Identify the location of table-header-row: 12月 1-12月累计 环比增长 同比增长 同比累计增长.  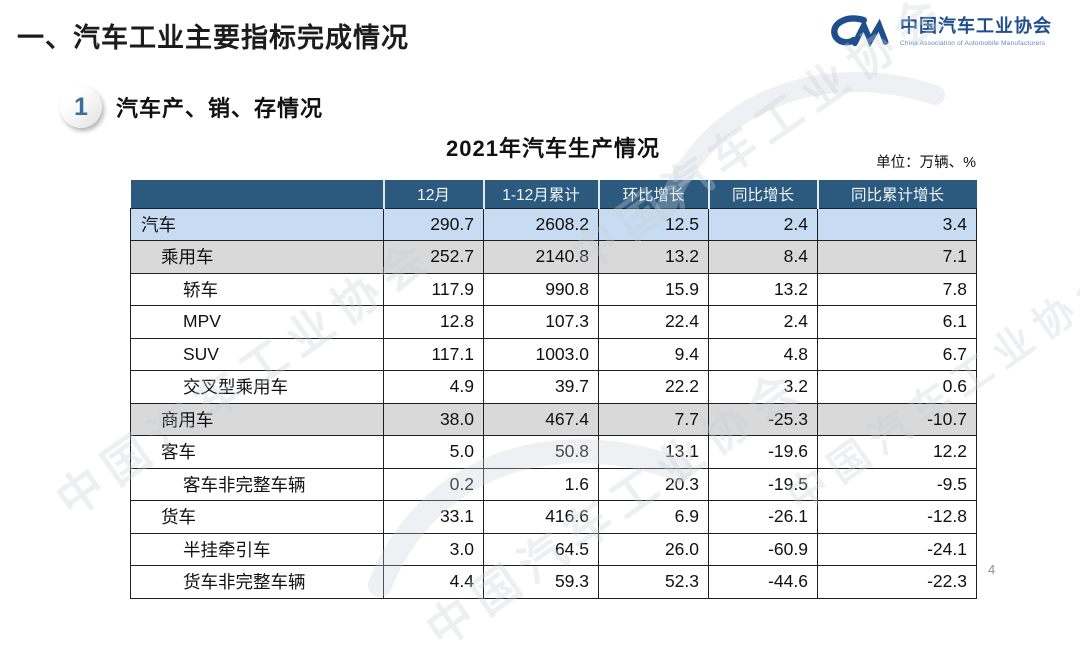
(553, 194).